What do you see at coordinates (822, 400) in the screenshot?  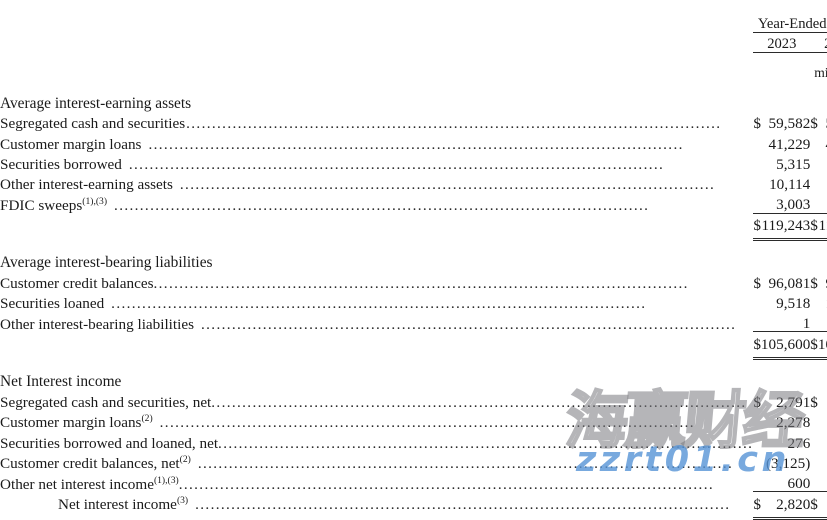 I see `cell-value-2022: 742` at bounding box center [822, 400].